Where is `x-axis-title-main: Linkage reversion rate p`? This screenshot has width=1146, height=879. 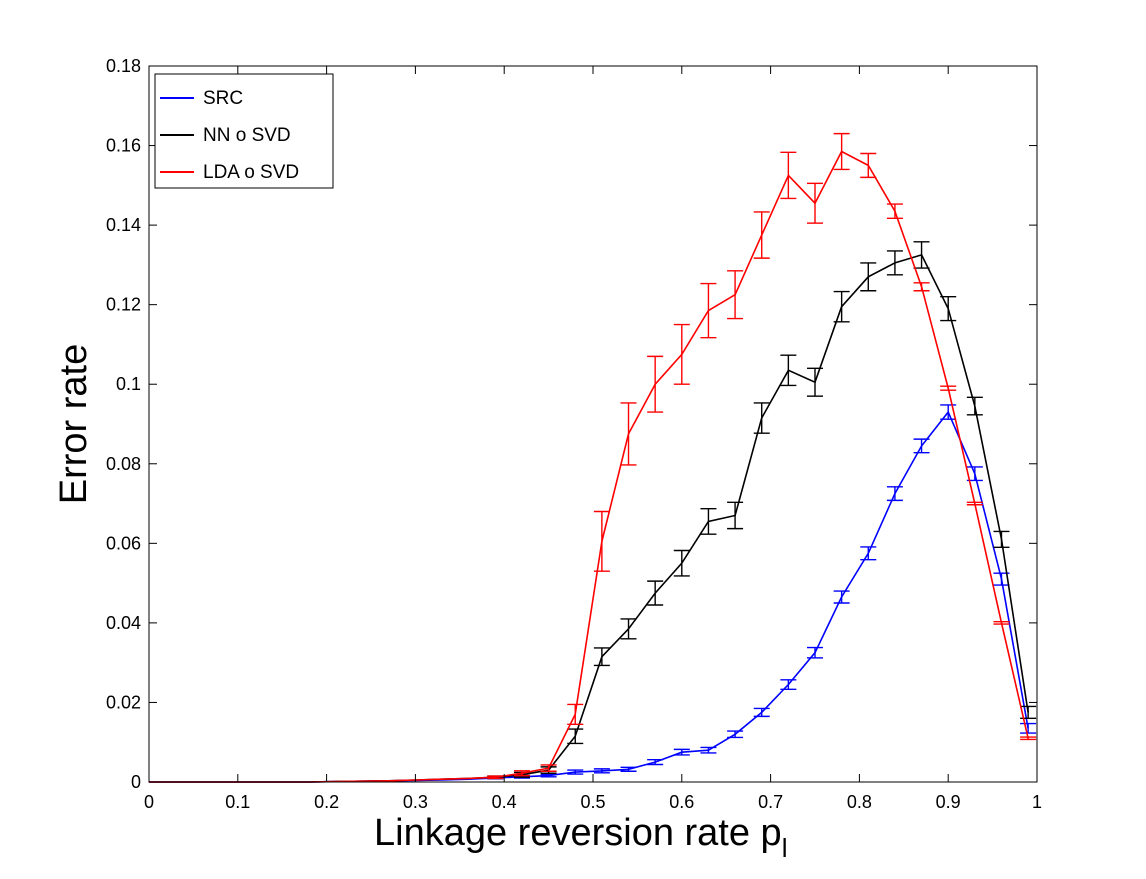
x-axis-title-main: Linkage reversion rate p is located at coordinates (578, 833).